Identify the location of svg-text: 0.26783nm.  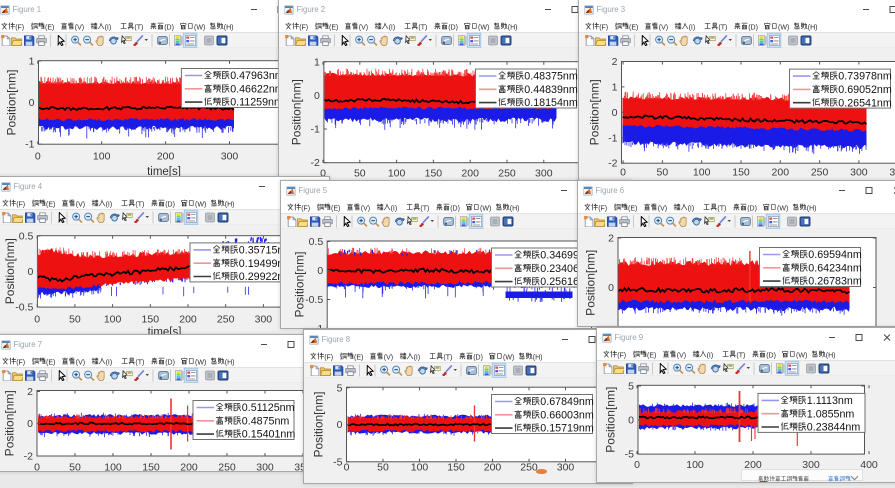
(835, 282).